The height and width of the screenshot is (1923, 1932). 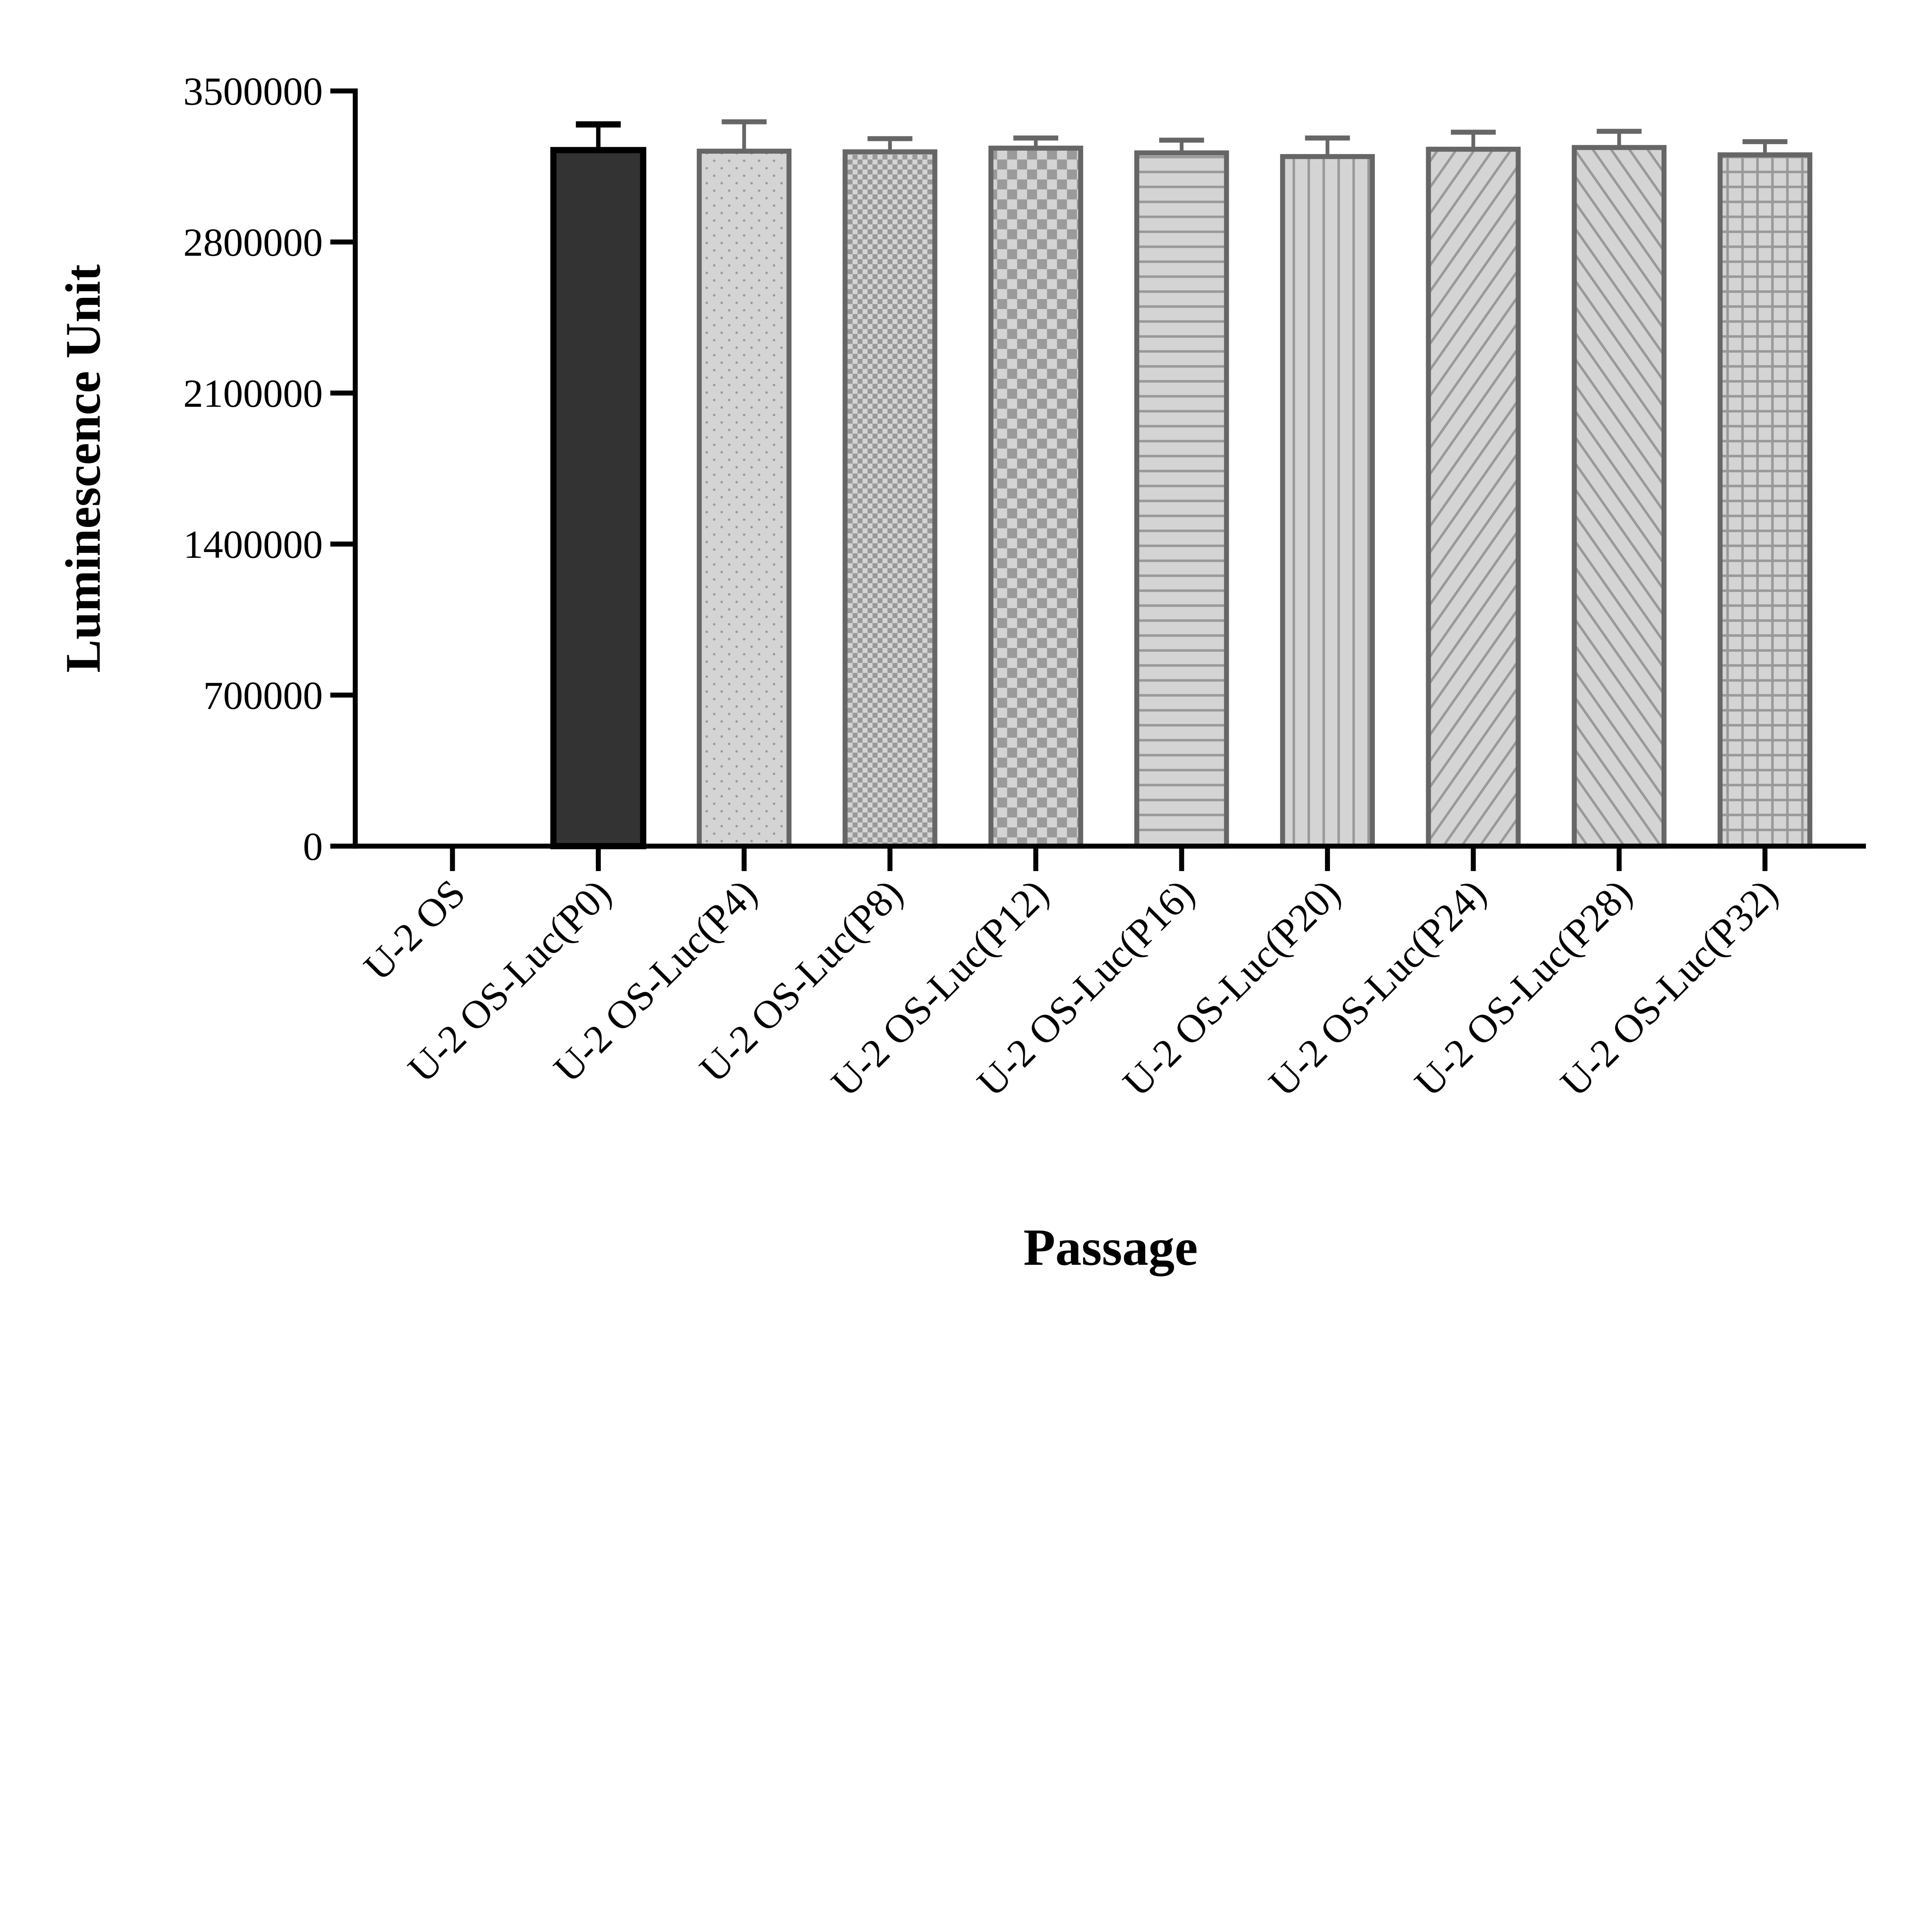 What do you see at coordinates (253, 545) in the screenshot?
I see `y-tick-label: 1400000` at bounding box center [253, 545].